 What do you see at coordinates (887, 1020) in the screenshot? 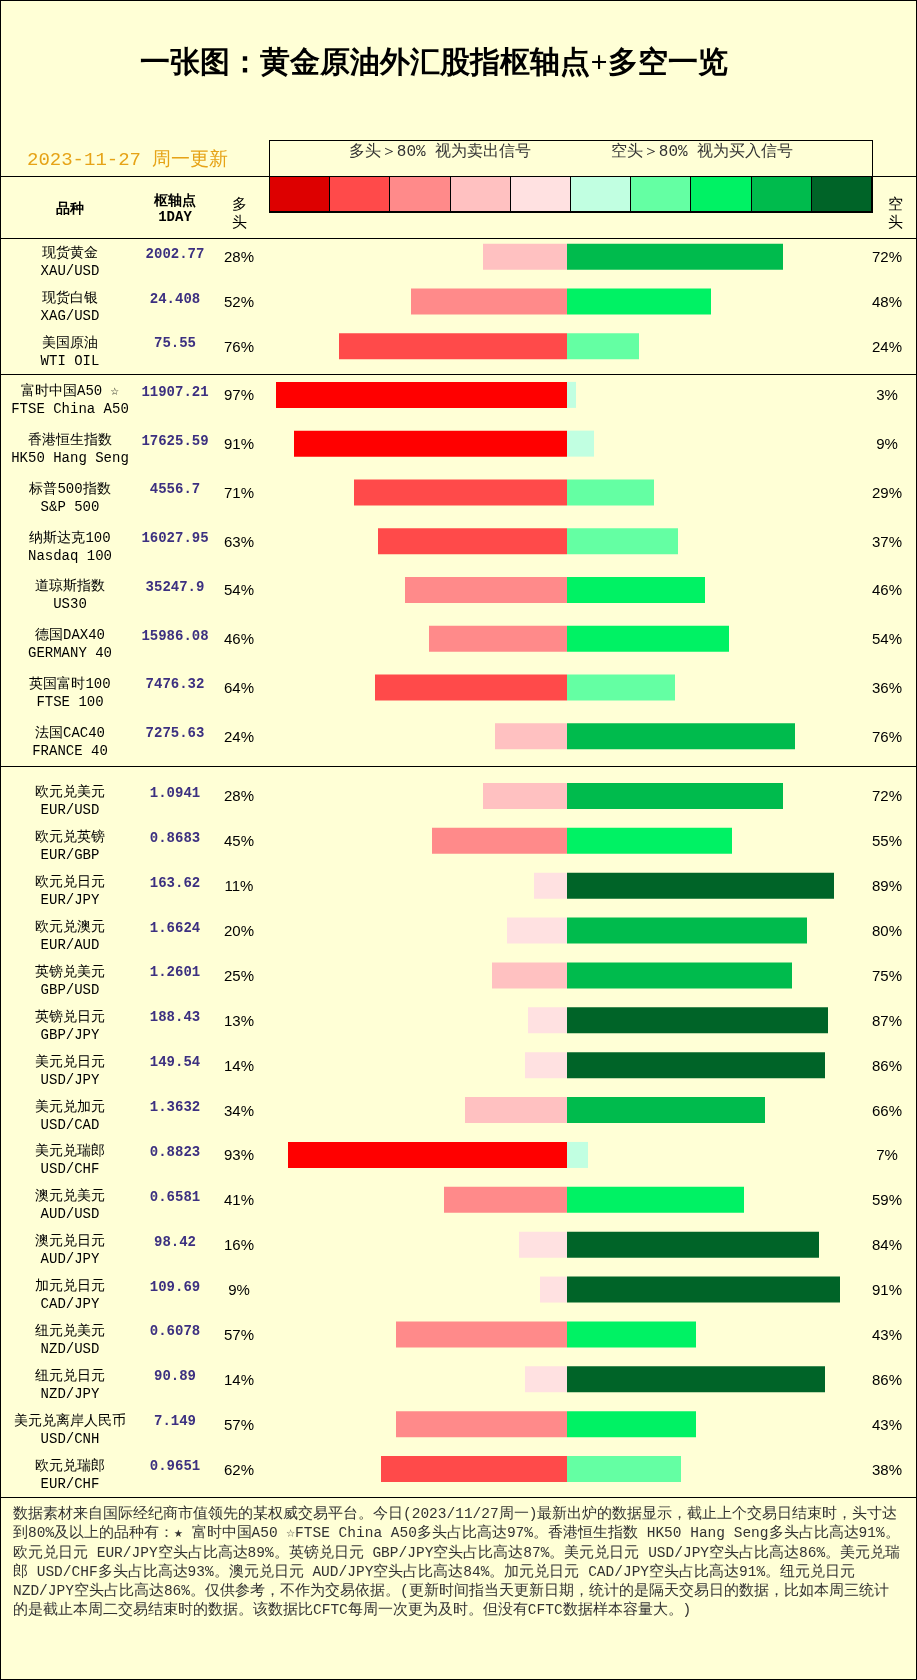
I see `data-label: 87%` at bounding box center [887, 1020].